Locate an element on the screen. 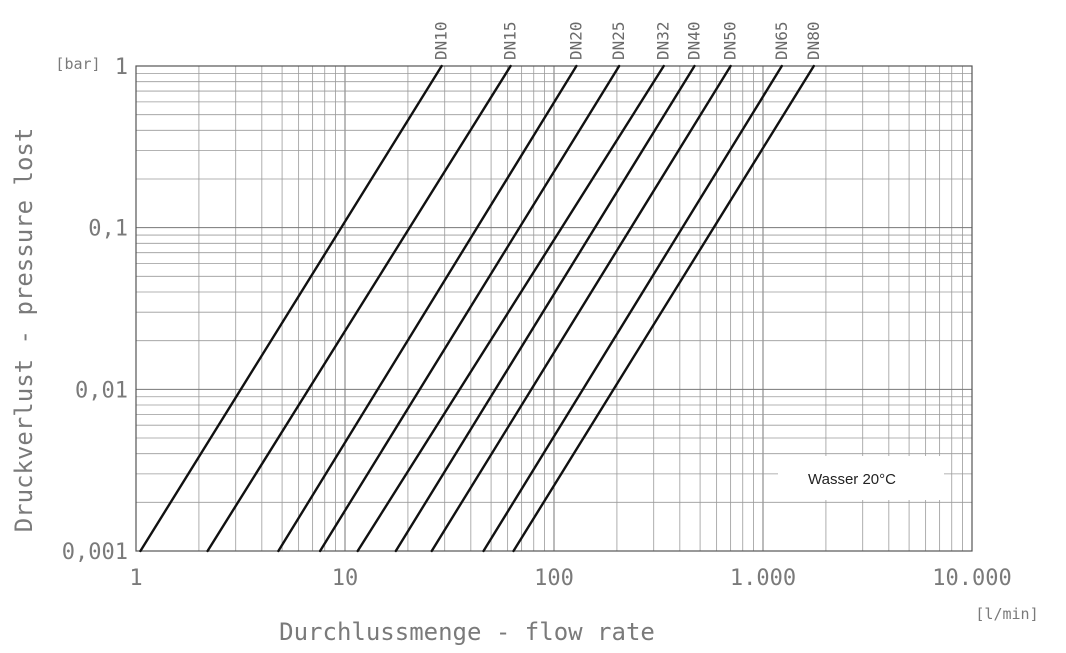  y-tick-label: 0,01 is located at coordinates (101, 390).